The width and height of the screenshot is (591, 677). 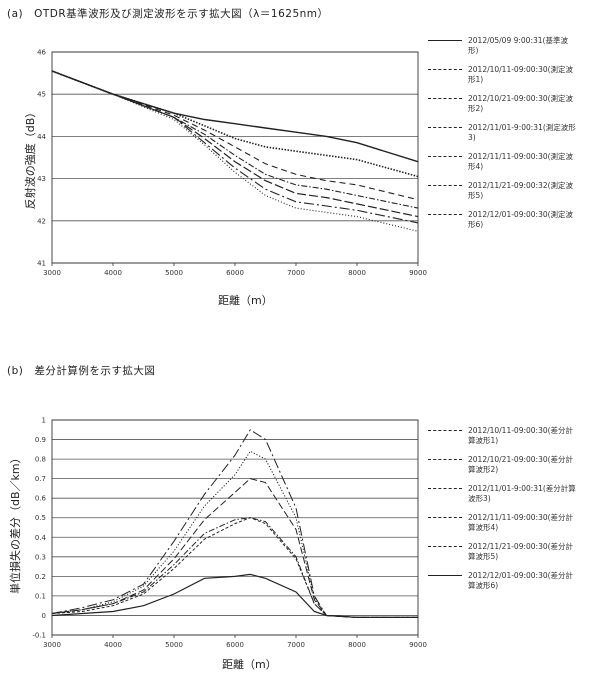 I want to click on chart-b-y-tick-label: 0.9, so click(x=40, y=440).